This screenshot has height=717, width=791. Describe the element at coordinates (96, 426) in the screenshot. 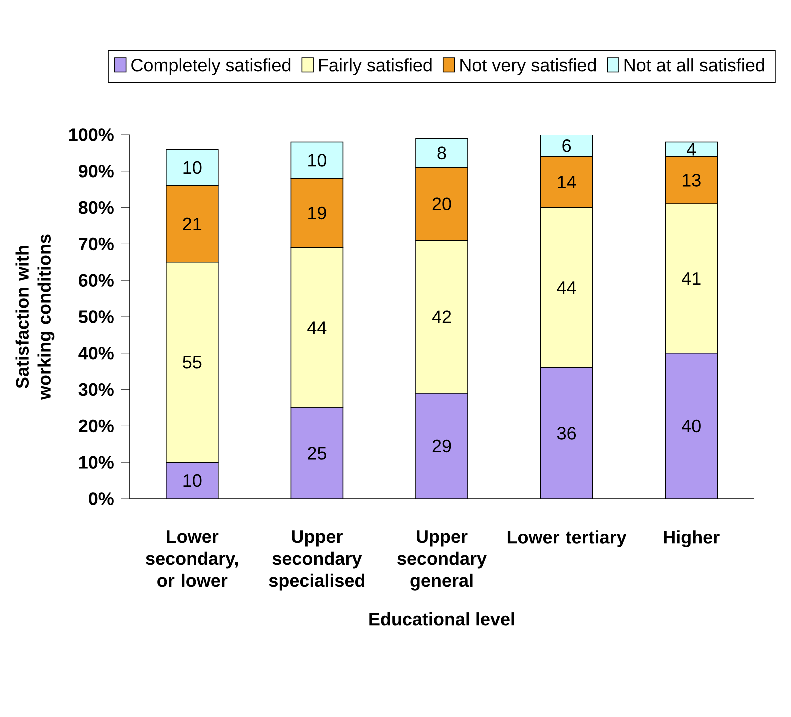

I see `y-tick-label: 20%` at that location.